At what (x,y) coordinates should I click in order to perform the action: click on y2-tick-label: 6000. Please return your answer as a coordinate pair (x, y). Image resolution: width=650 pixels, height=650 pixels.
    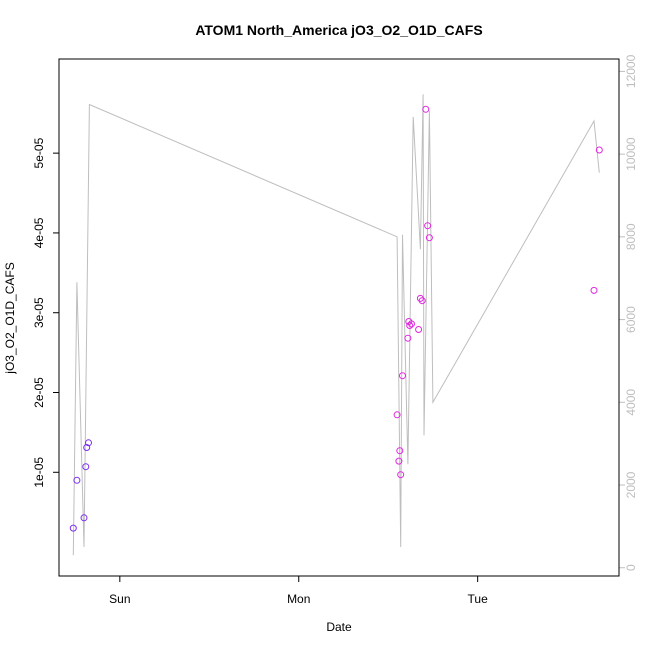
    Looking at the image, I should click on (631, 319).